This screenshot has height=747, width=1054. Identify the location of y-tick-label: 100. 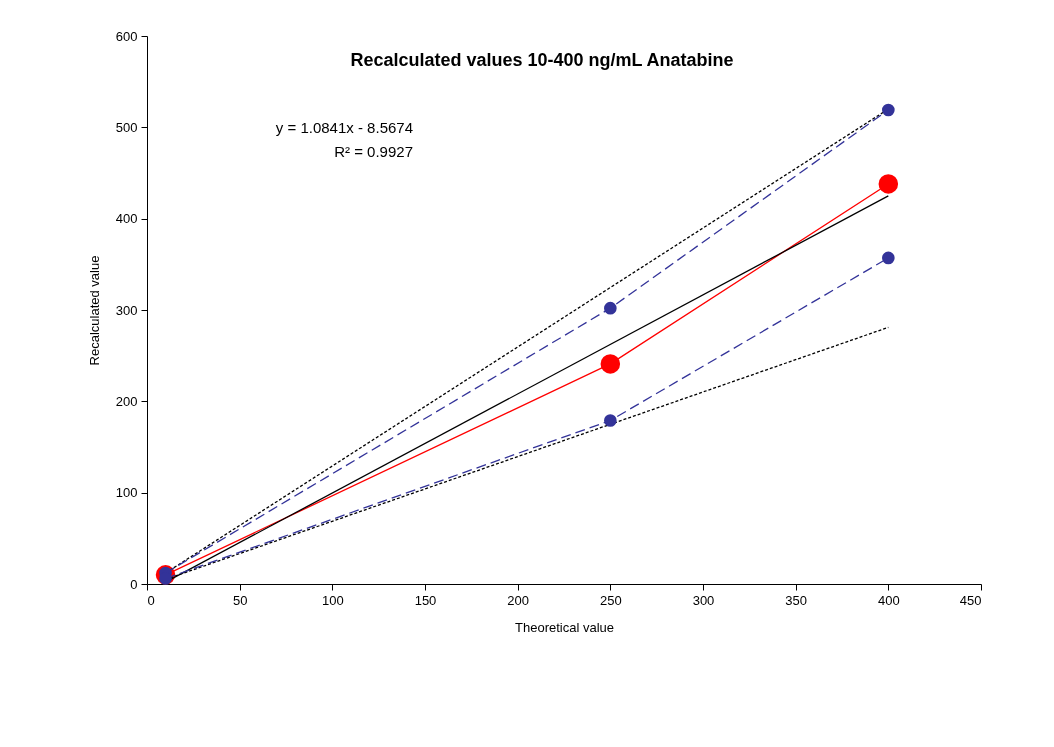
(126, 493).